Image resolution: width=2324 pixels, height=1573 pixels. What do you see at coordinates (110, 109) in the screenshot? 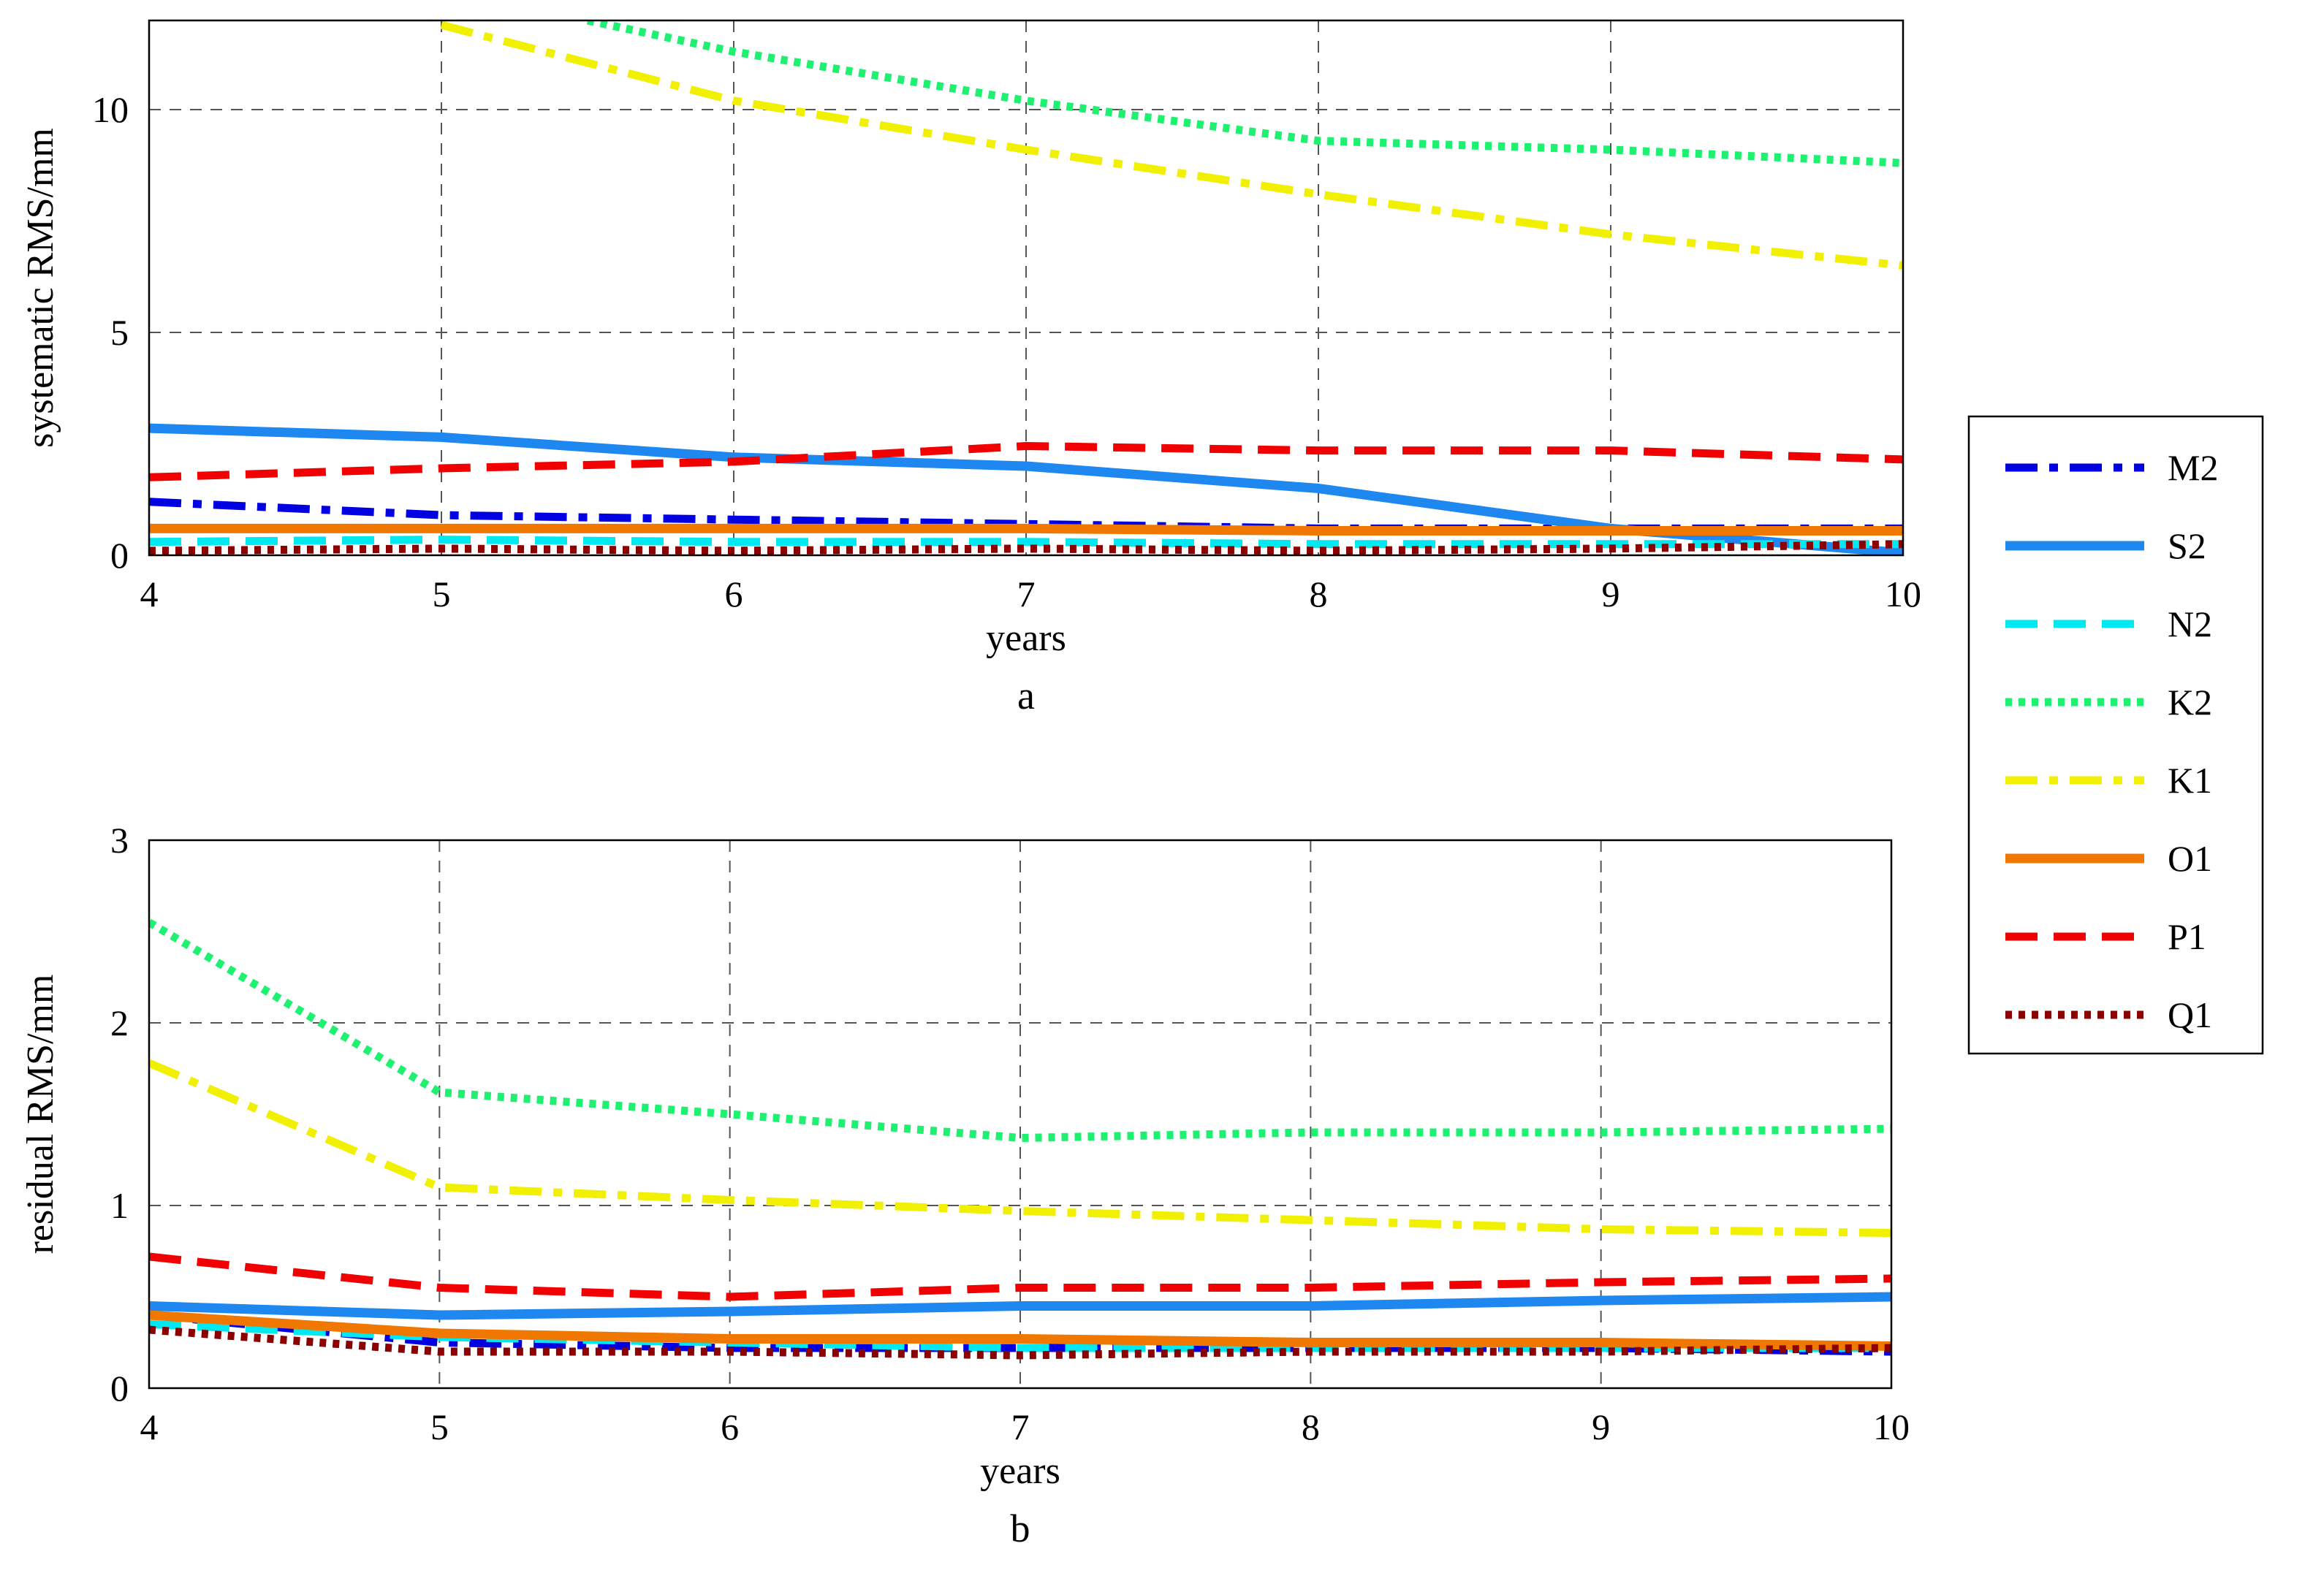
I see `y-tick-label: 10` at bounding box center [110, 109].